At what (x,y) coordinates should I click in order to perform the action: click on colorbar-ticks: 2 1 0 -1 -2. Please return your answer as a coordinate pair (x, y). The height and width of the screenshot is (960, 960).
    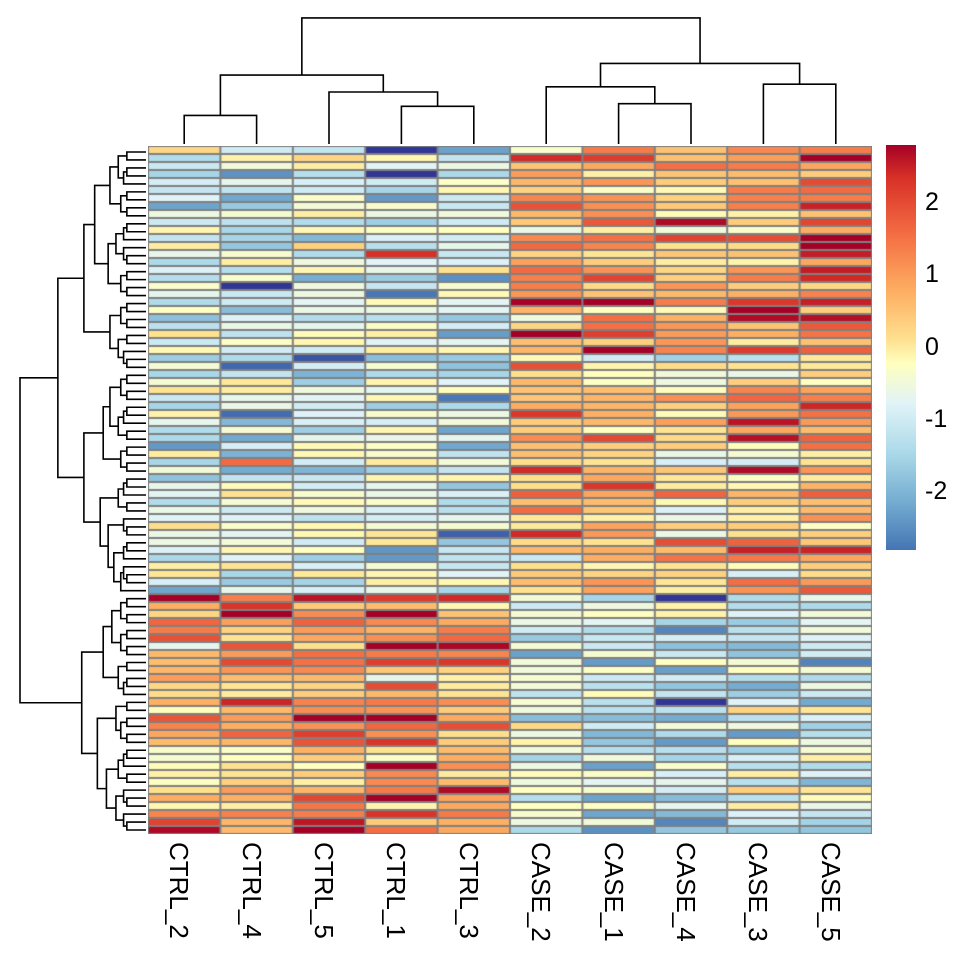
    Looking at the image, I should click on (938, 347).